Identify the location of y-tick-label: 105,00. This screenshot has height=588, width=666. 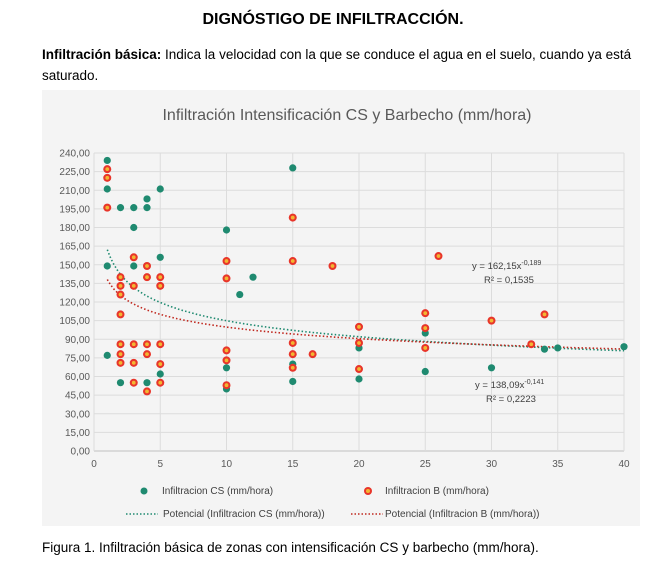
(74, 321).